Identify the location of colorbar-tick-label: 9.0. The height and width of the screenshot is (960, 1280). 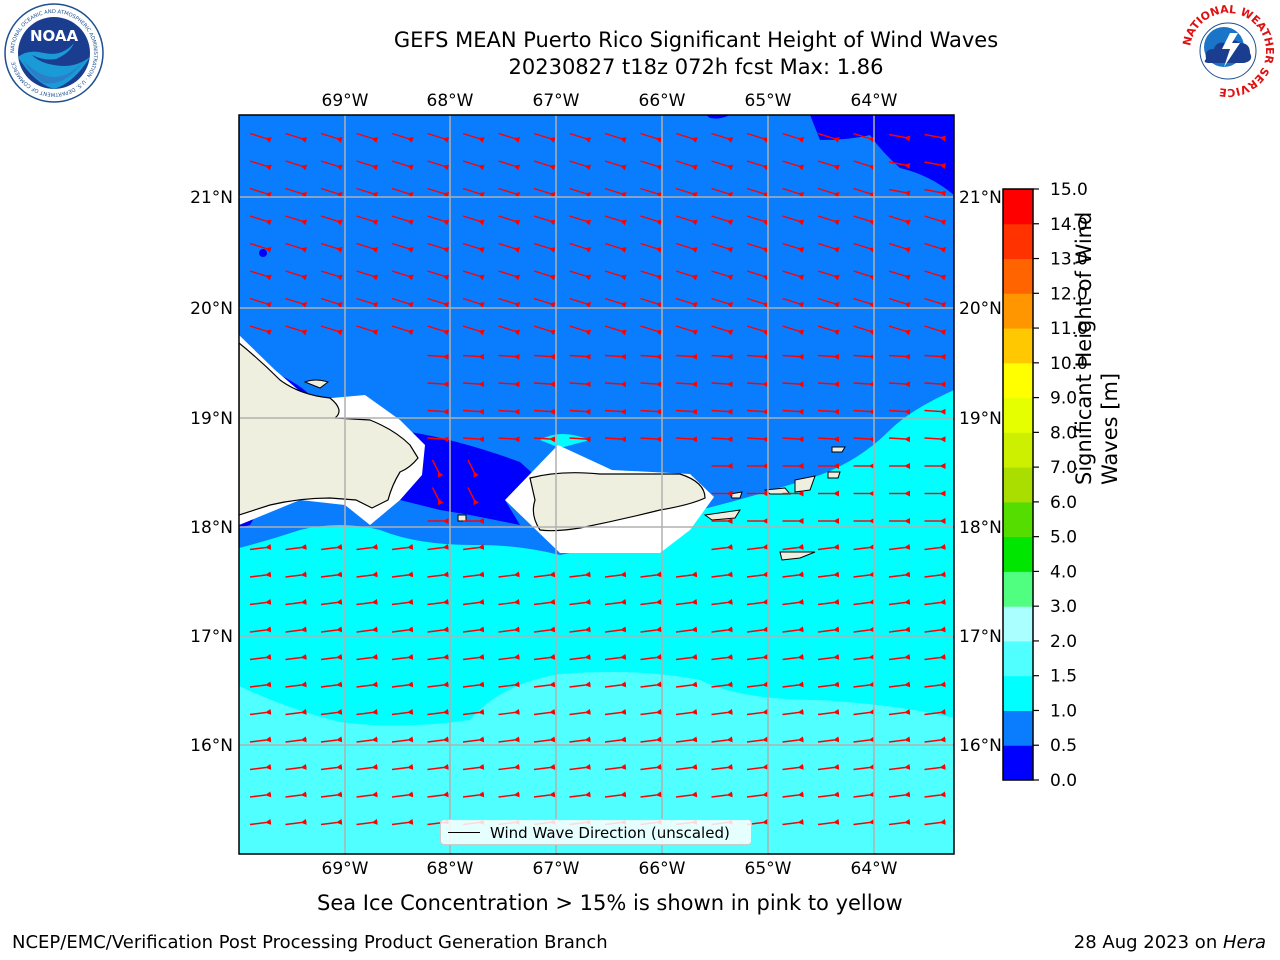
(1063, 399).